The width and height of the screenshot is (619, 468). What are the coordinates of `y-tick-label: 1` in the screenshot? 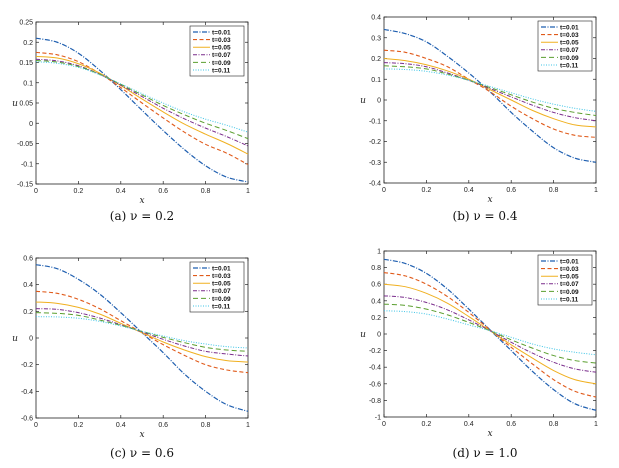 It's located at (379, 252).